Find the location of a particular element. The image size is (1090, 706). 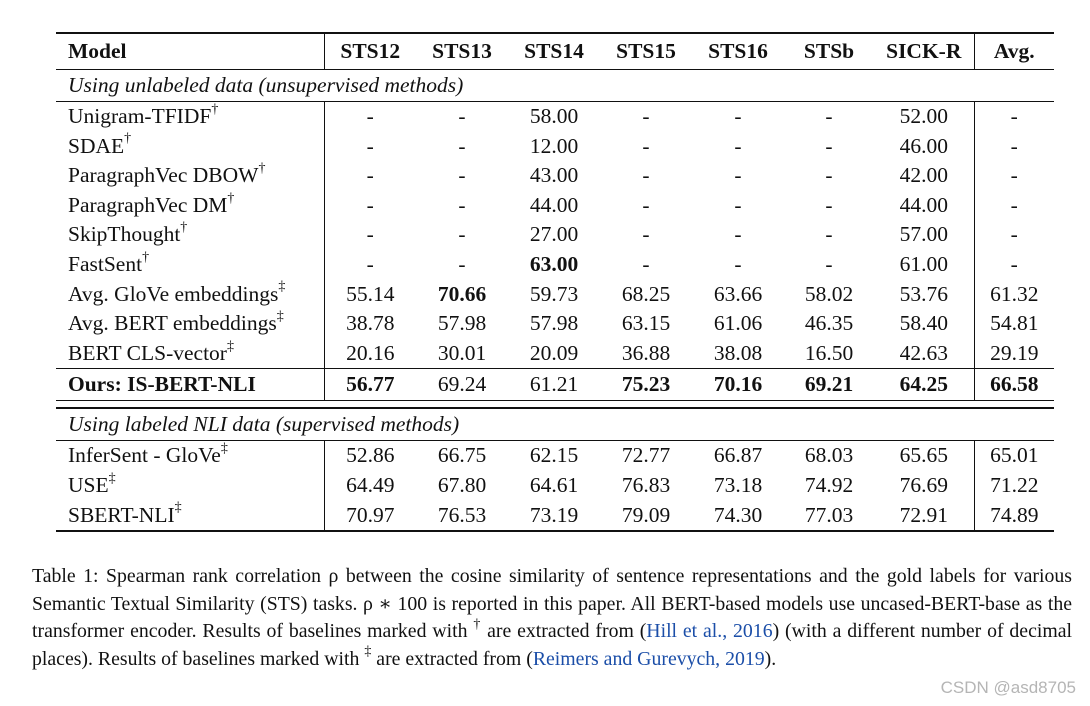

score-cell: 58.02 is located at coordinates (829, 293).